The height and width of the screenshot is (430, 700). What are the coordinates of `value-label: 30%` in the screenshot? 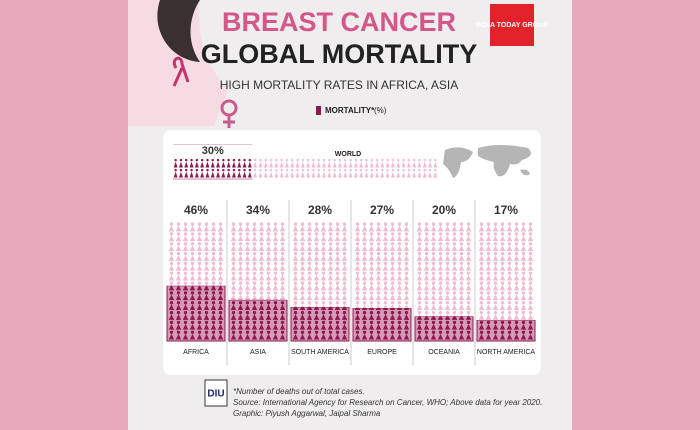 It's located at (213, 151).